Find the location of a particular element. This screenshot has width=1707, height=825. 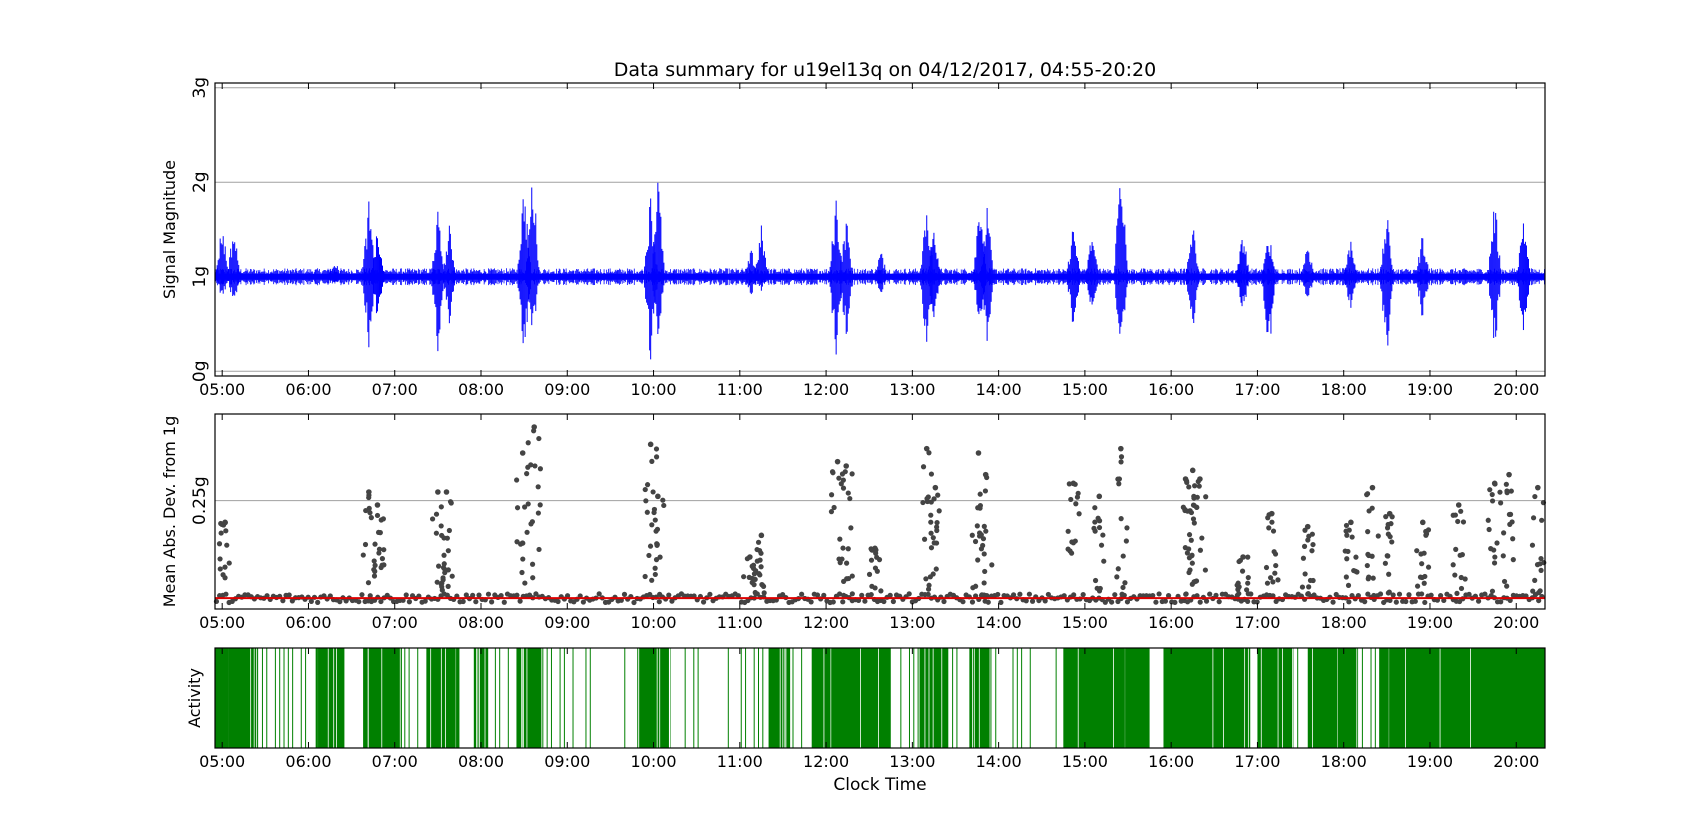

mad-x-tick-label: 09:00 is located at coordinates (567, 622).